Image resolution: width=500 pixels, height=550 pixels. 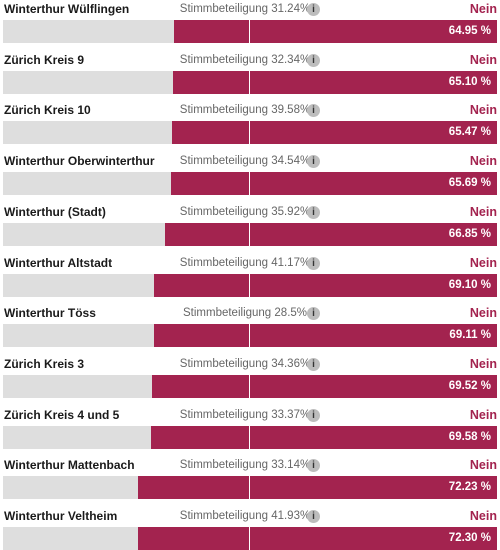 I want to click on turnout: Stimmbeteiligung 32.34%, so click(x=245, y=59).